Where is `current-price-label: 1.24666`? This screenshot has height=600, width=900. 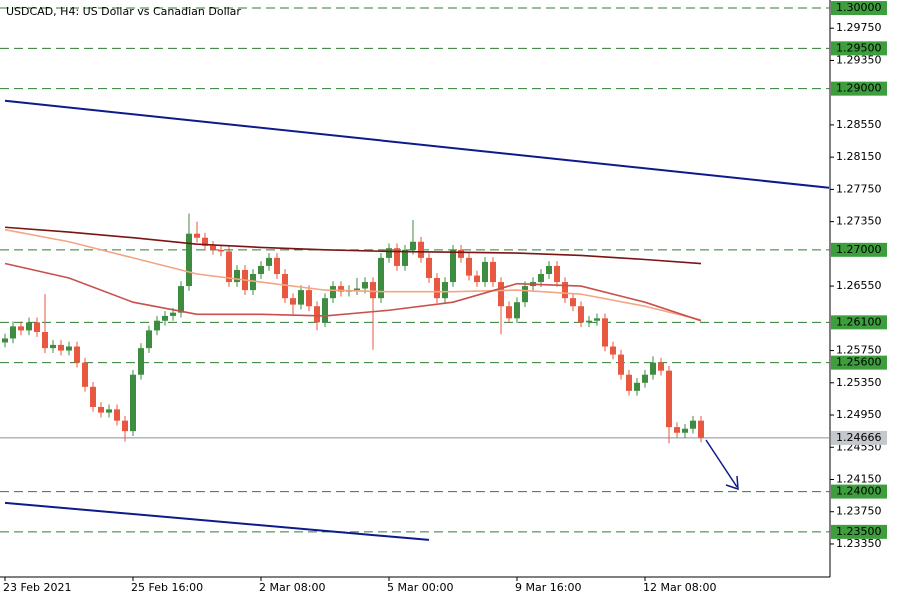 current-price-label: 1.24666 is located at coordinates (859, 437).